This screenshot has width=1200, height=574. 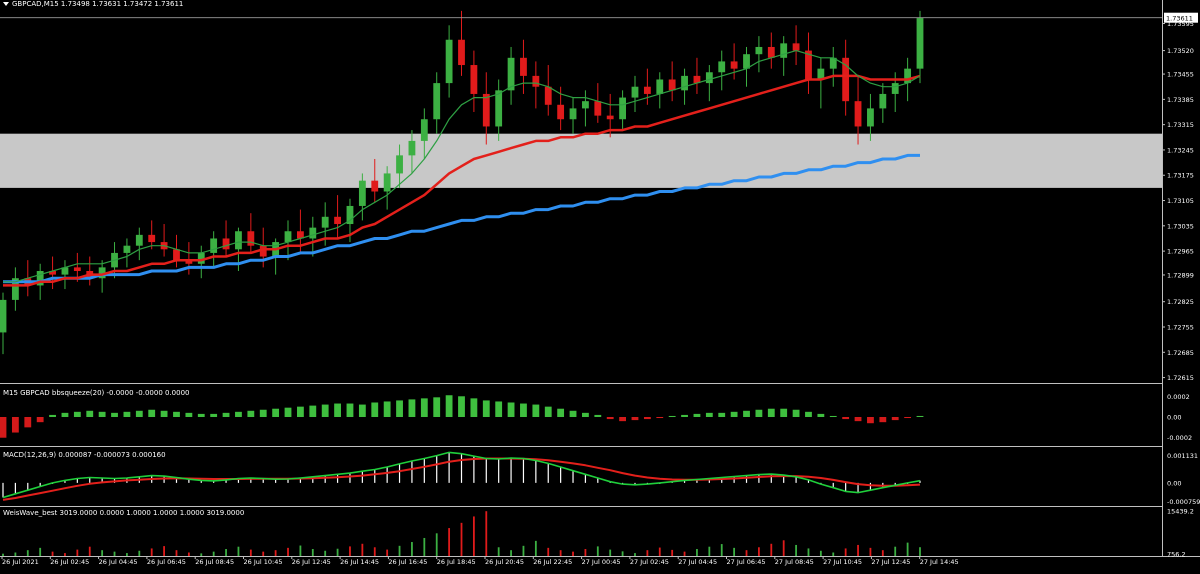 What do you see at coordinates (1181, 17) in the screenshot?
I see `price-tag` at bounding box center [1181, 17].